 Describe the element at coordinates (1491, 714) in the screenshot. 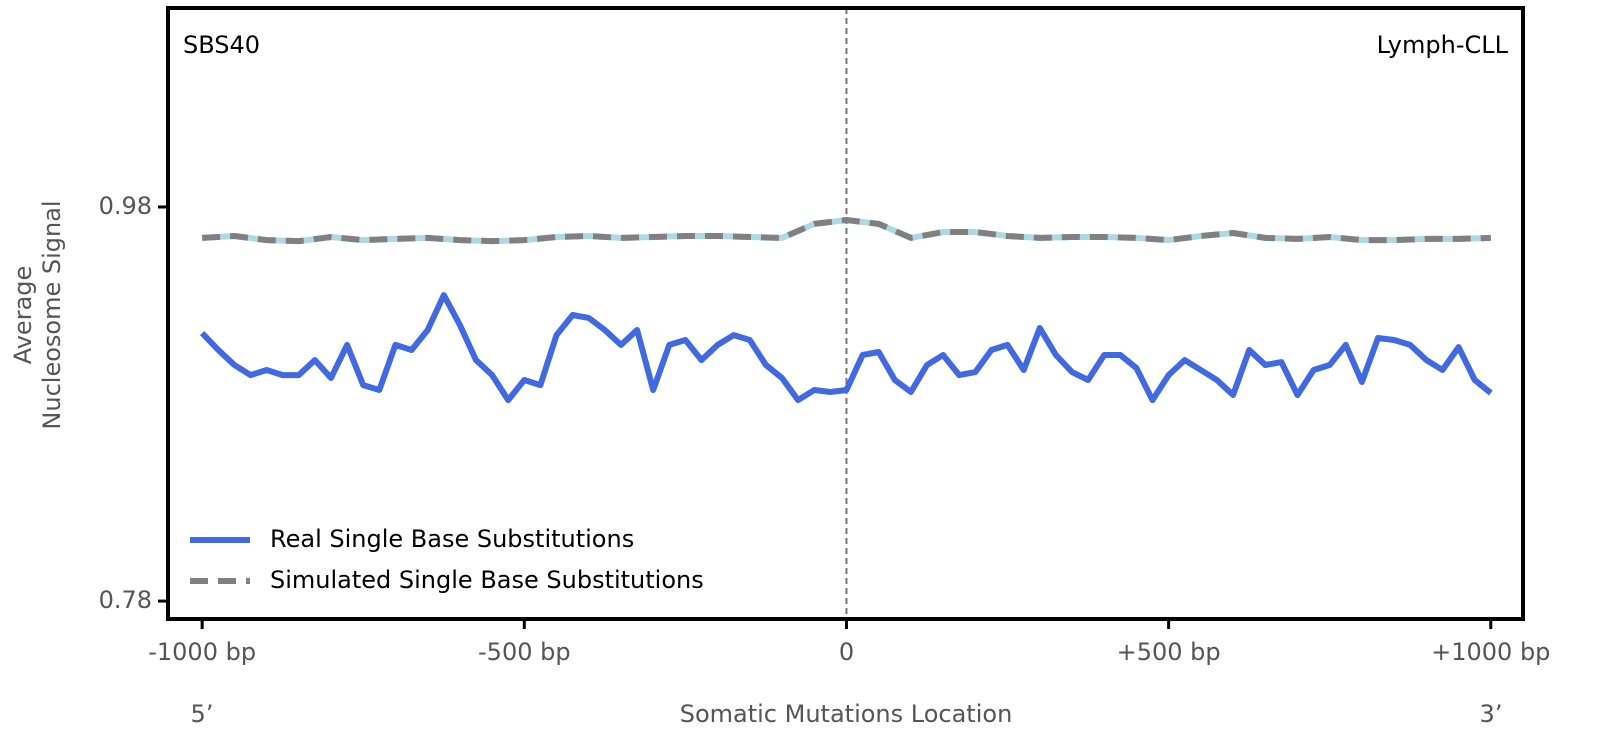

I see `three-prime-label: 3’` at that location.